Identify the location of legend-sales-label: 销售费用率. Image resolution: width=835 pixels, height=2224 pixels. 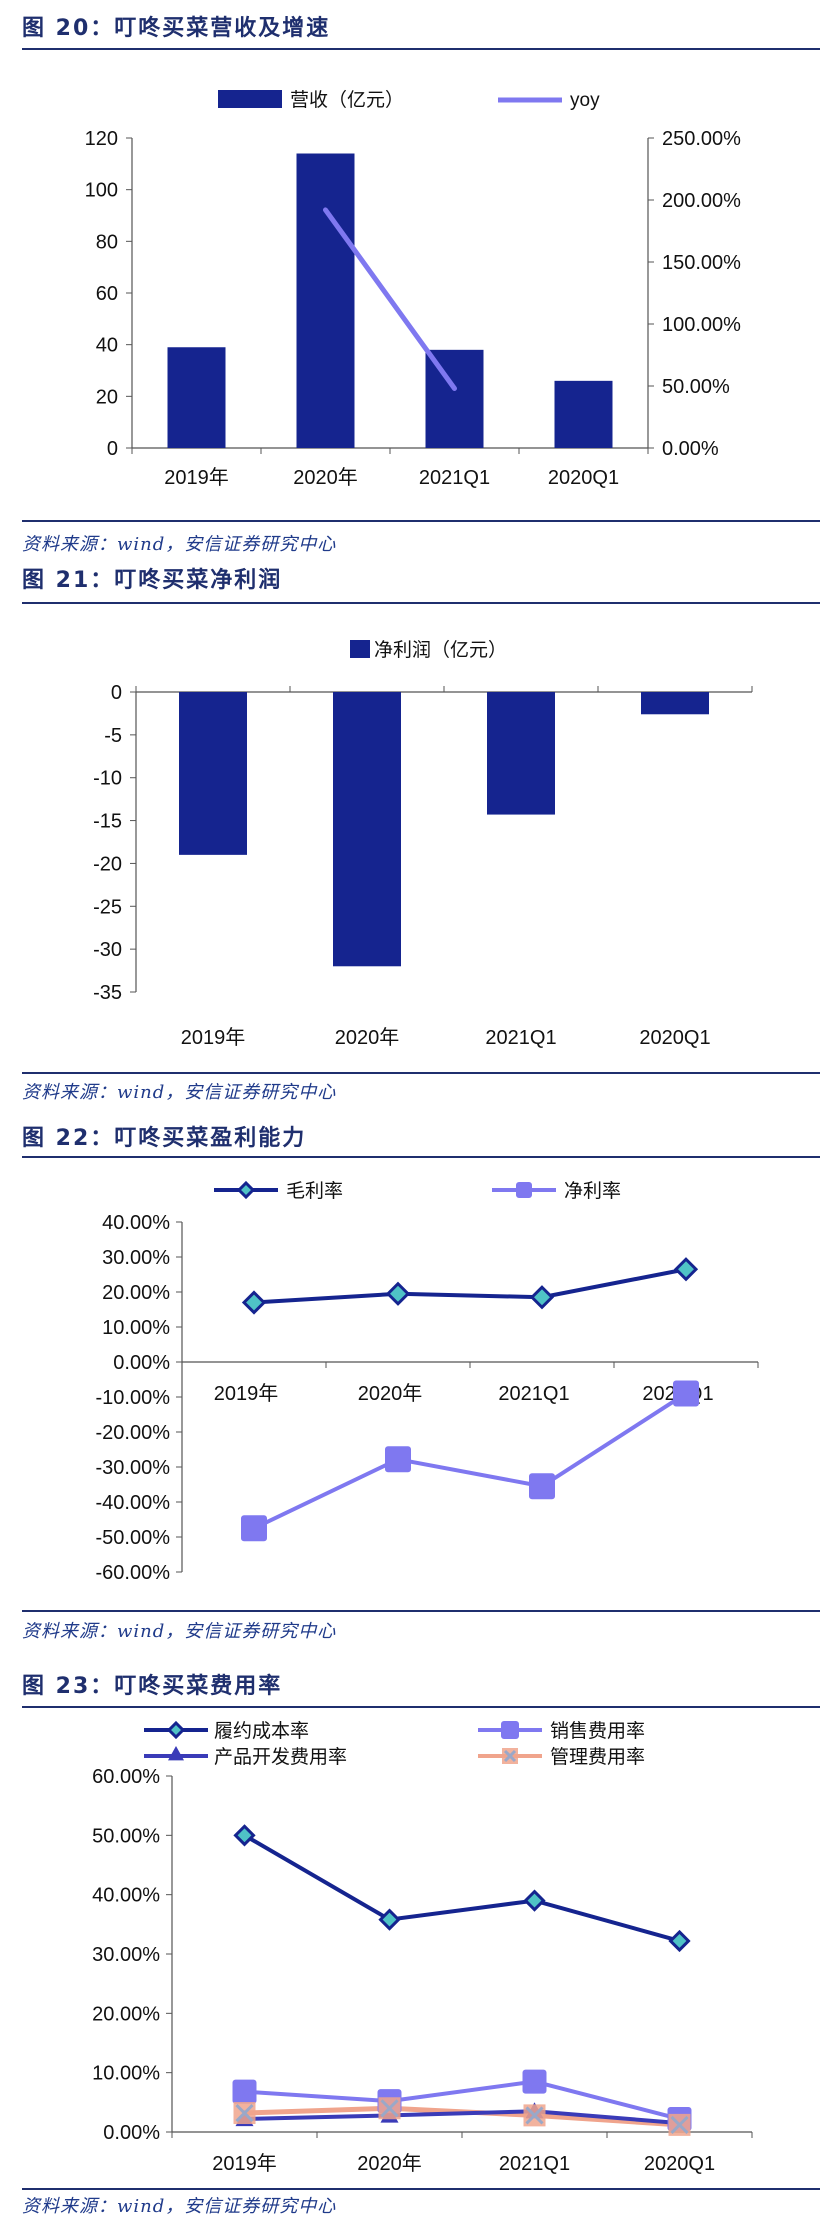
(597, 1731).